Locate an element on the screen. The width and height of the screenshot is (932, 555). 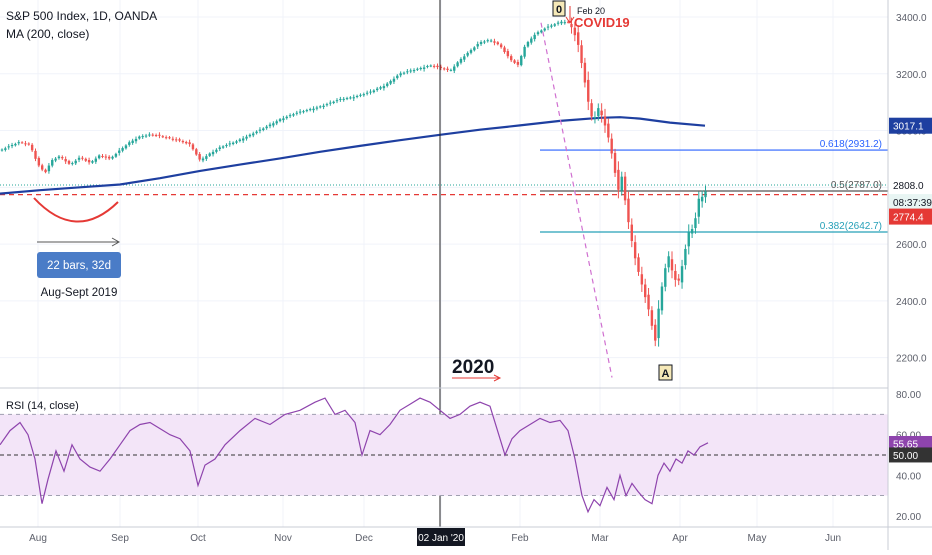
bars-label: 22 bars, 32d is located at coordinates (79, 266).